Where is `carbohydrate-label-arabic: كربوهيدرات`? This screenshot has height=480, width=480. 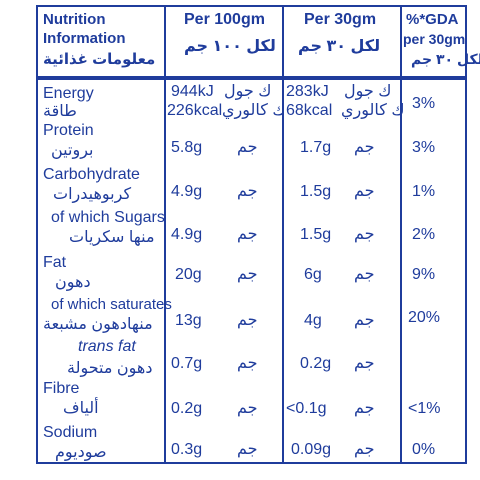 carbohydrate-label-arabic: كربوهيدرات is located at coordinates (92, 194).